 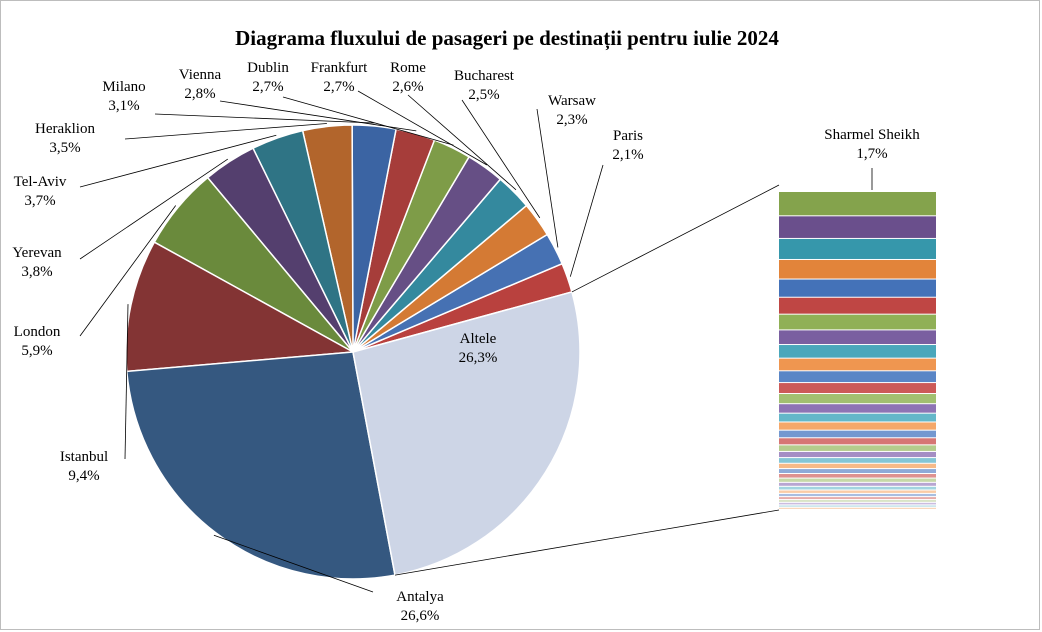 I want to click on slice-label-antalya: Antalya, so click(x=420, y=597).